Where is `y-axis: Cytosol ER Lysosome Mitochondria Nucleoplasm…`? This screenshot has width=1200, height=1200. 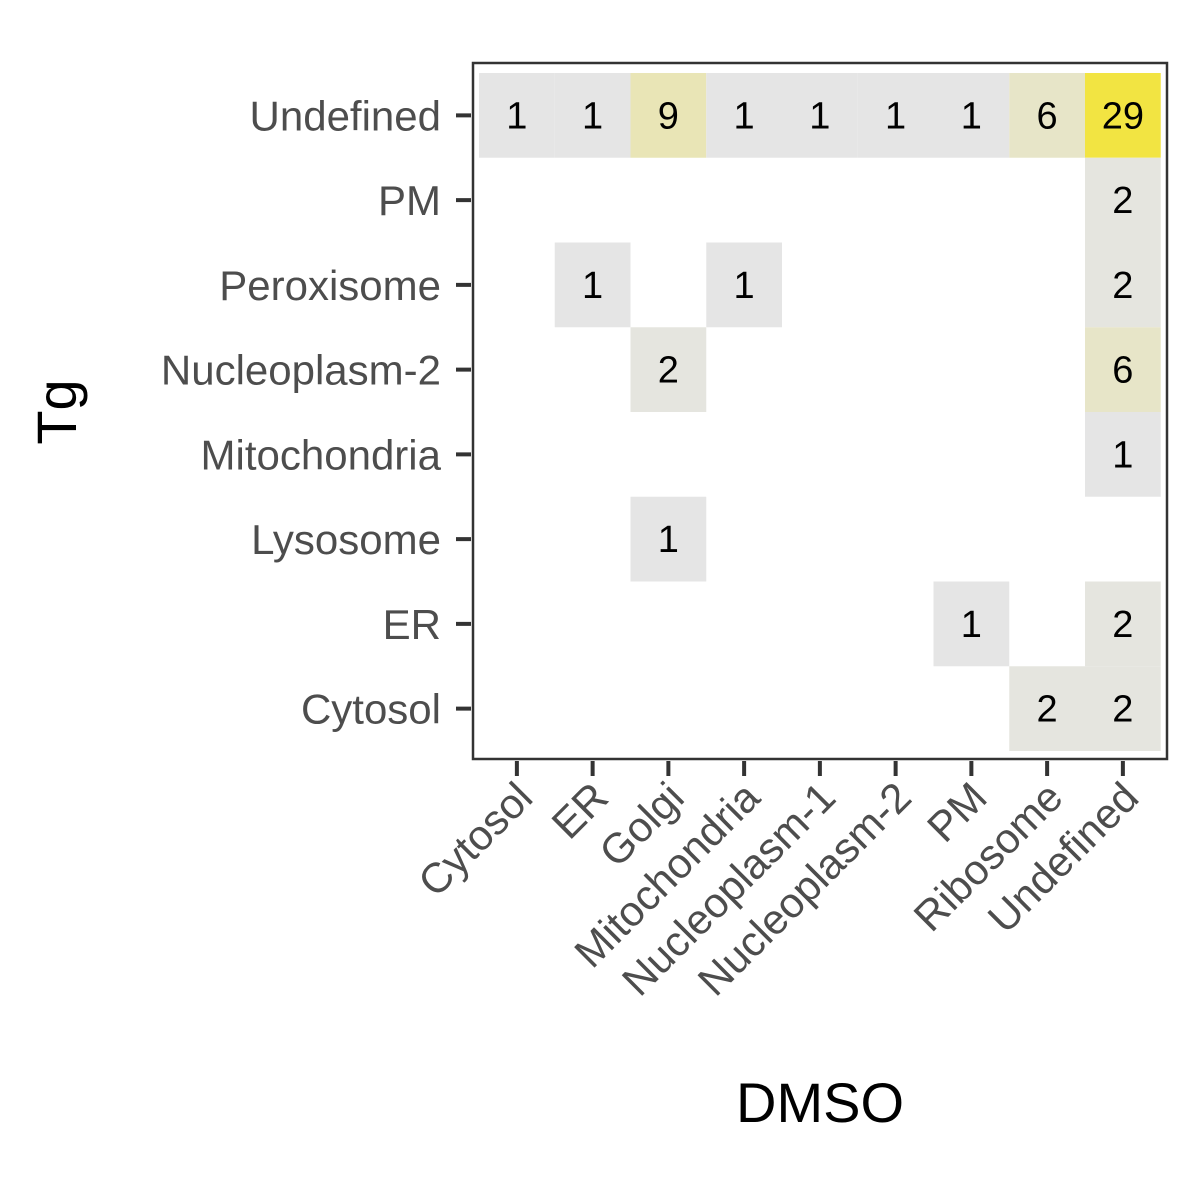 y-axis: Cytosol ER Lysosome Mitochondria Nucleoplasm… is located at coordinates (316, 412).